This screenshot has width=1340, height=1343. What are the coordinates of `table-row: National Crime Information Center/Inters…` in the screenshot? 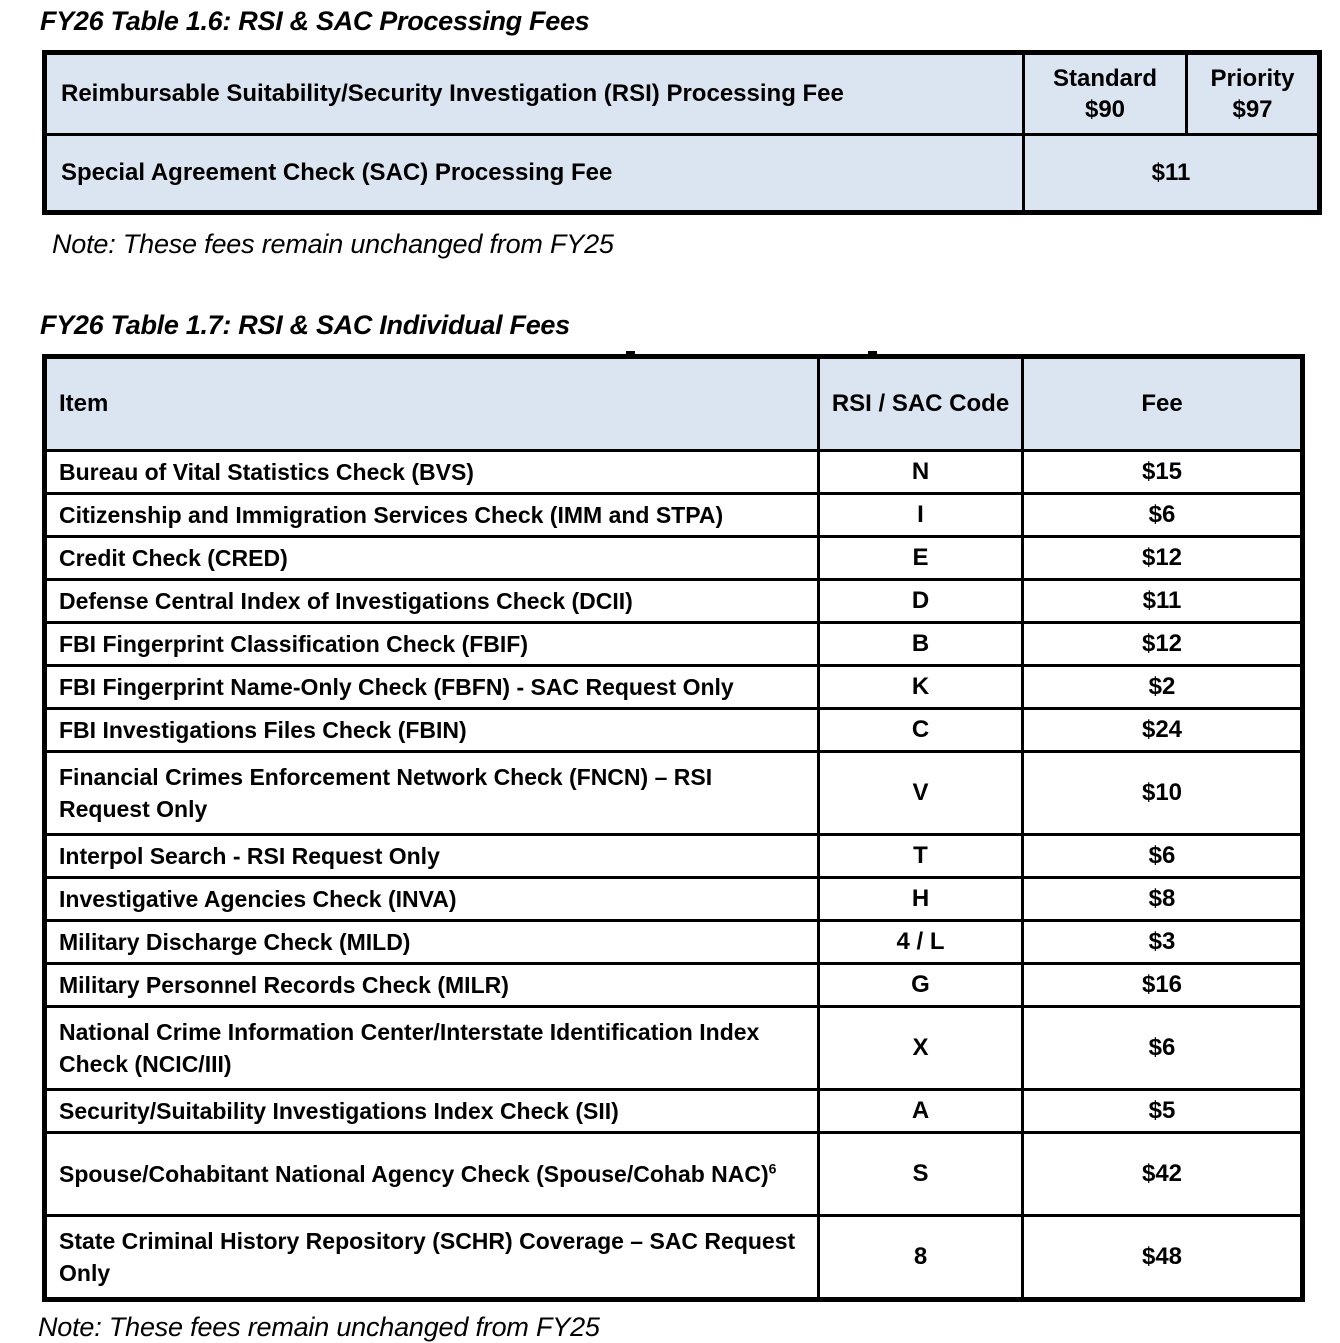 It's located at (673, 1048).